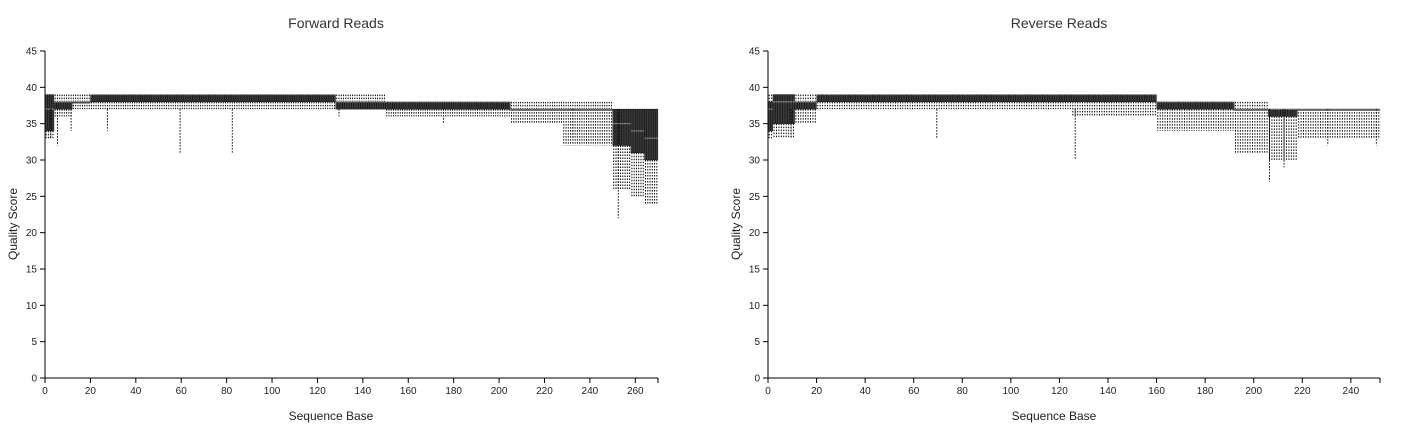 The width and height of the screenshot is (1402, 435). I want to click on reverse-y-tick-label: 40, so click(755, 88).